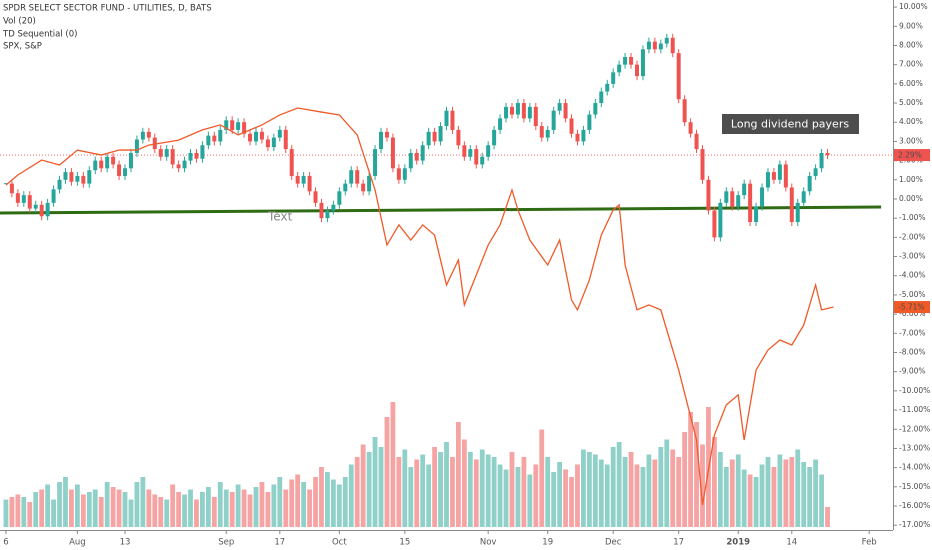 Image resolution: width=932 pixels, height=550 pixels. What do you see at coordinates (911, 83) in the screenshot?
I see `y-tick-label: 6.00%` at bounding box center [911, 83].